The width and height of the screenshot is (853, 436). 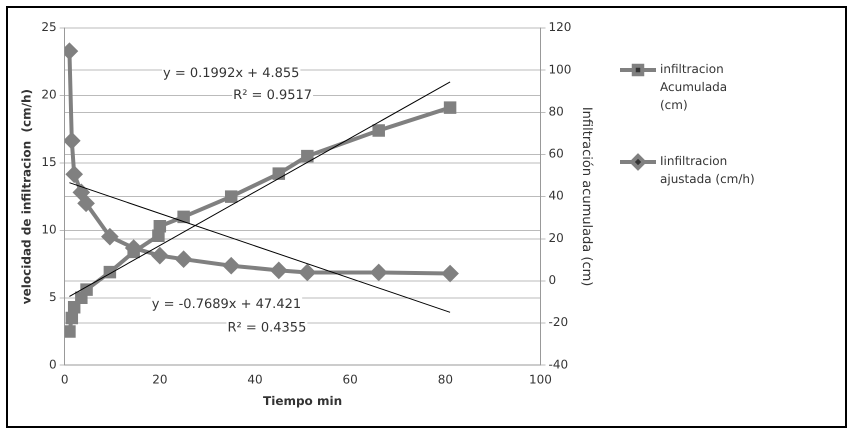 I want to click on y-axis-title: velocidad de infiltracion (cm/h), so click(x=26, y=196).